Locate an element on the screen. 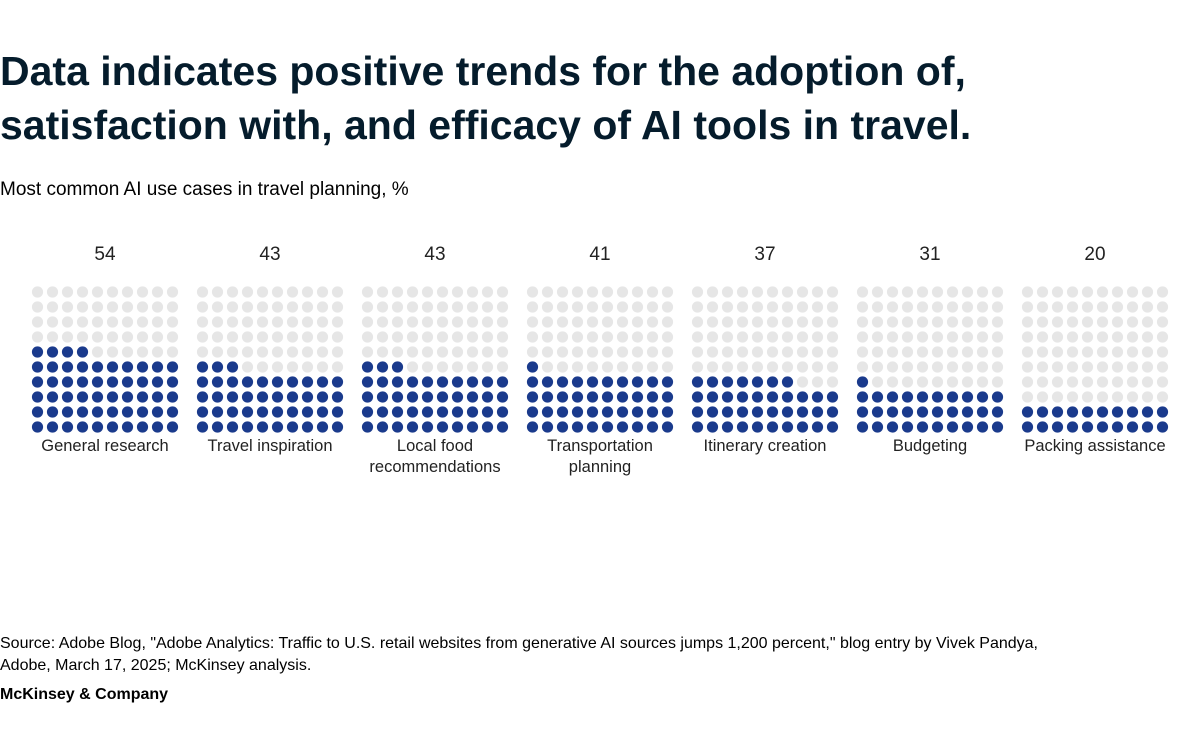 The height and width of the screenshot is (750, 1200). category-group: 37 Itinerary creation is located at coordinates (765, 349).